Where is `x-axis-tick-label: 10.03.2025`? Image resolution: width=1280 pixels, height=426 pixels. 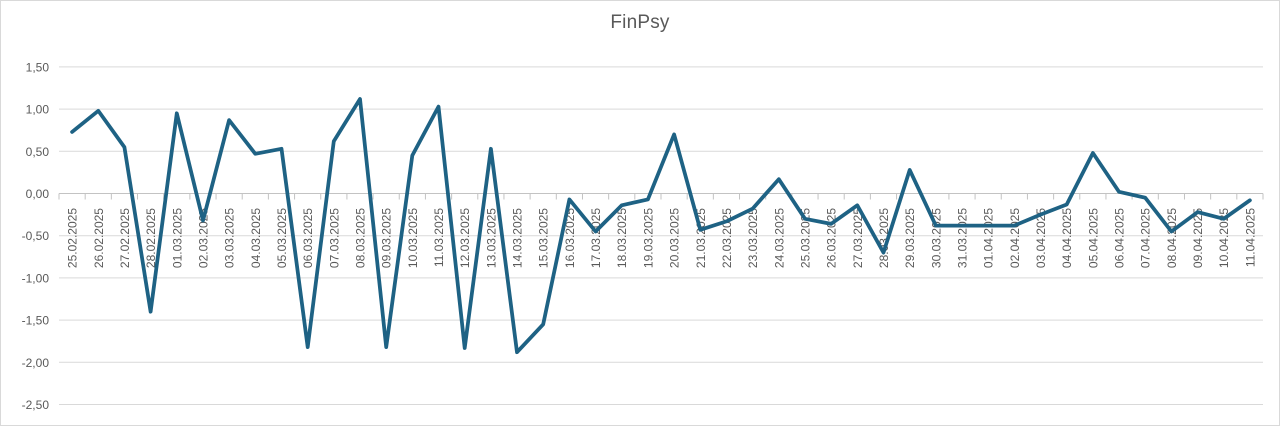
x-axis-tick-label: 10.03.2025 is located at coordinates (413, 238).